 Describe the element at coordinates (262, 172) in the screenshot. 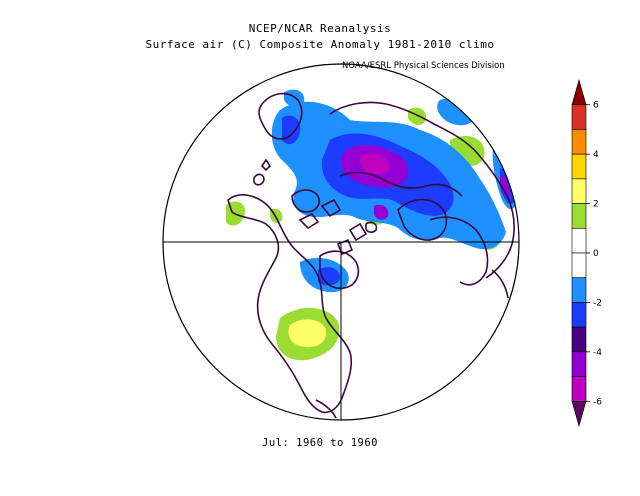

I see `coastline-japan` at that location.